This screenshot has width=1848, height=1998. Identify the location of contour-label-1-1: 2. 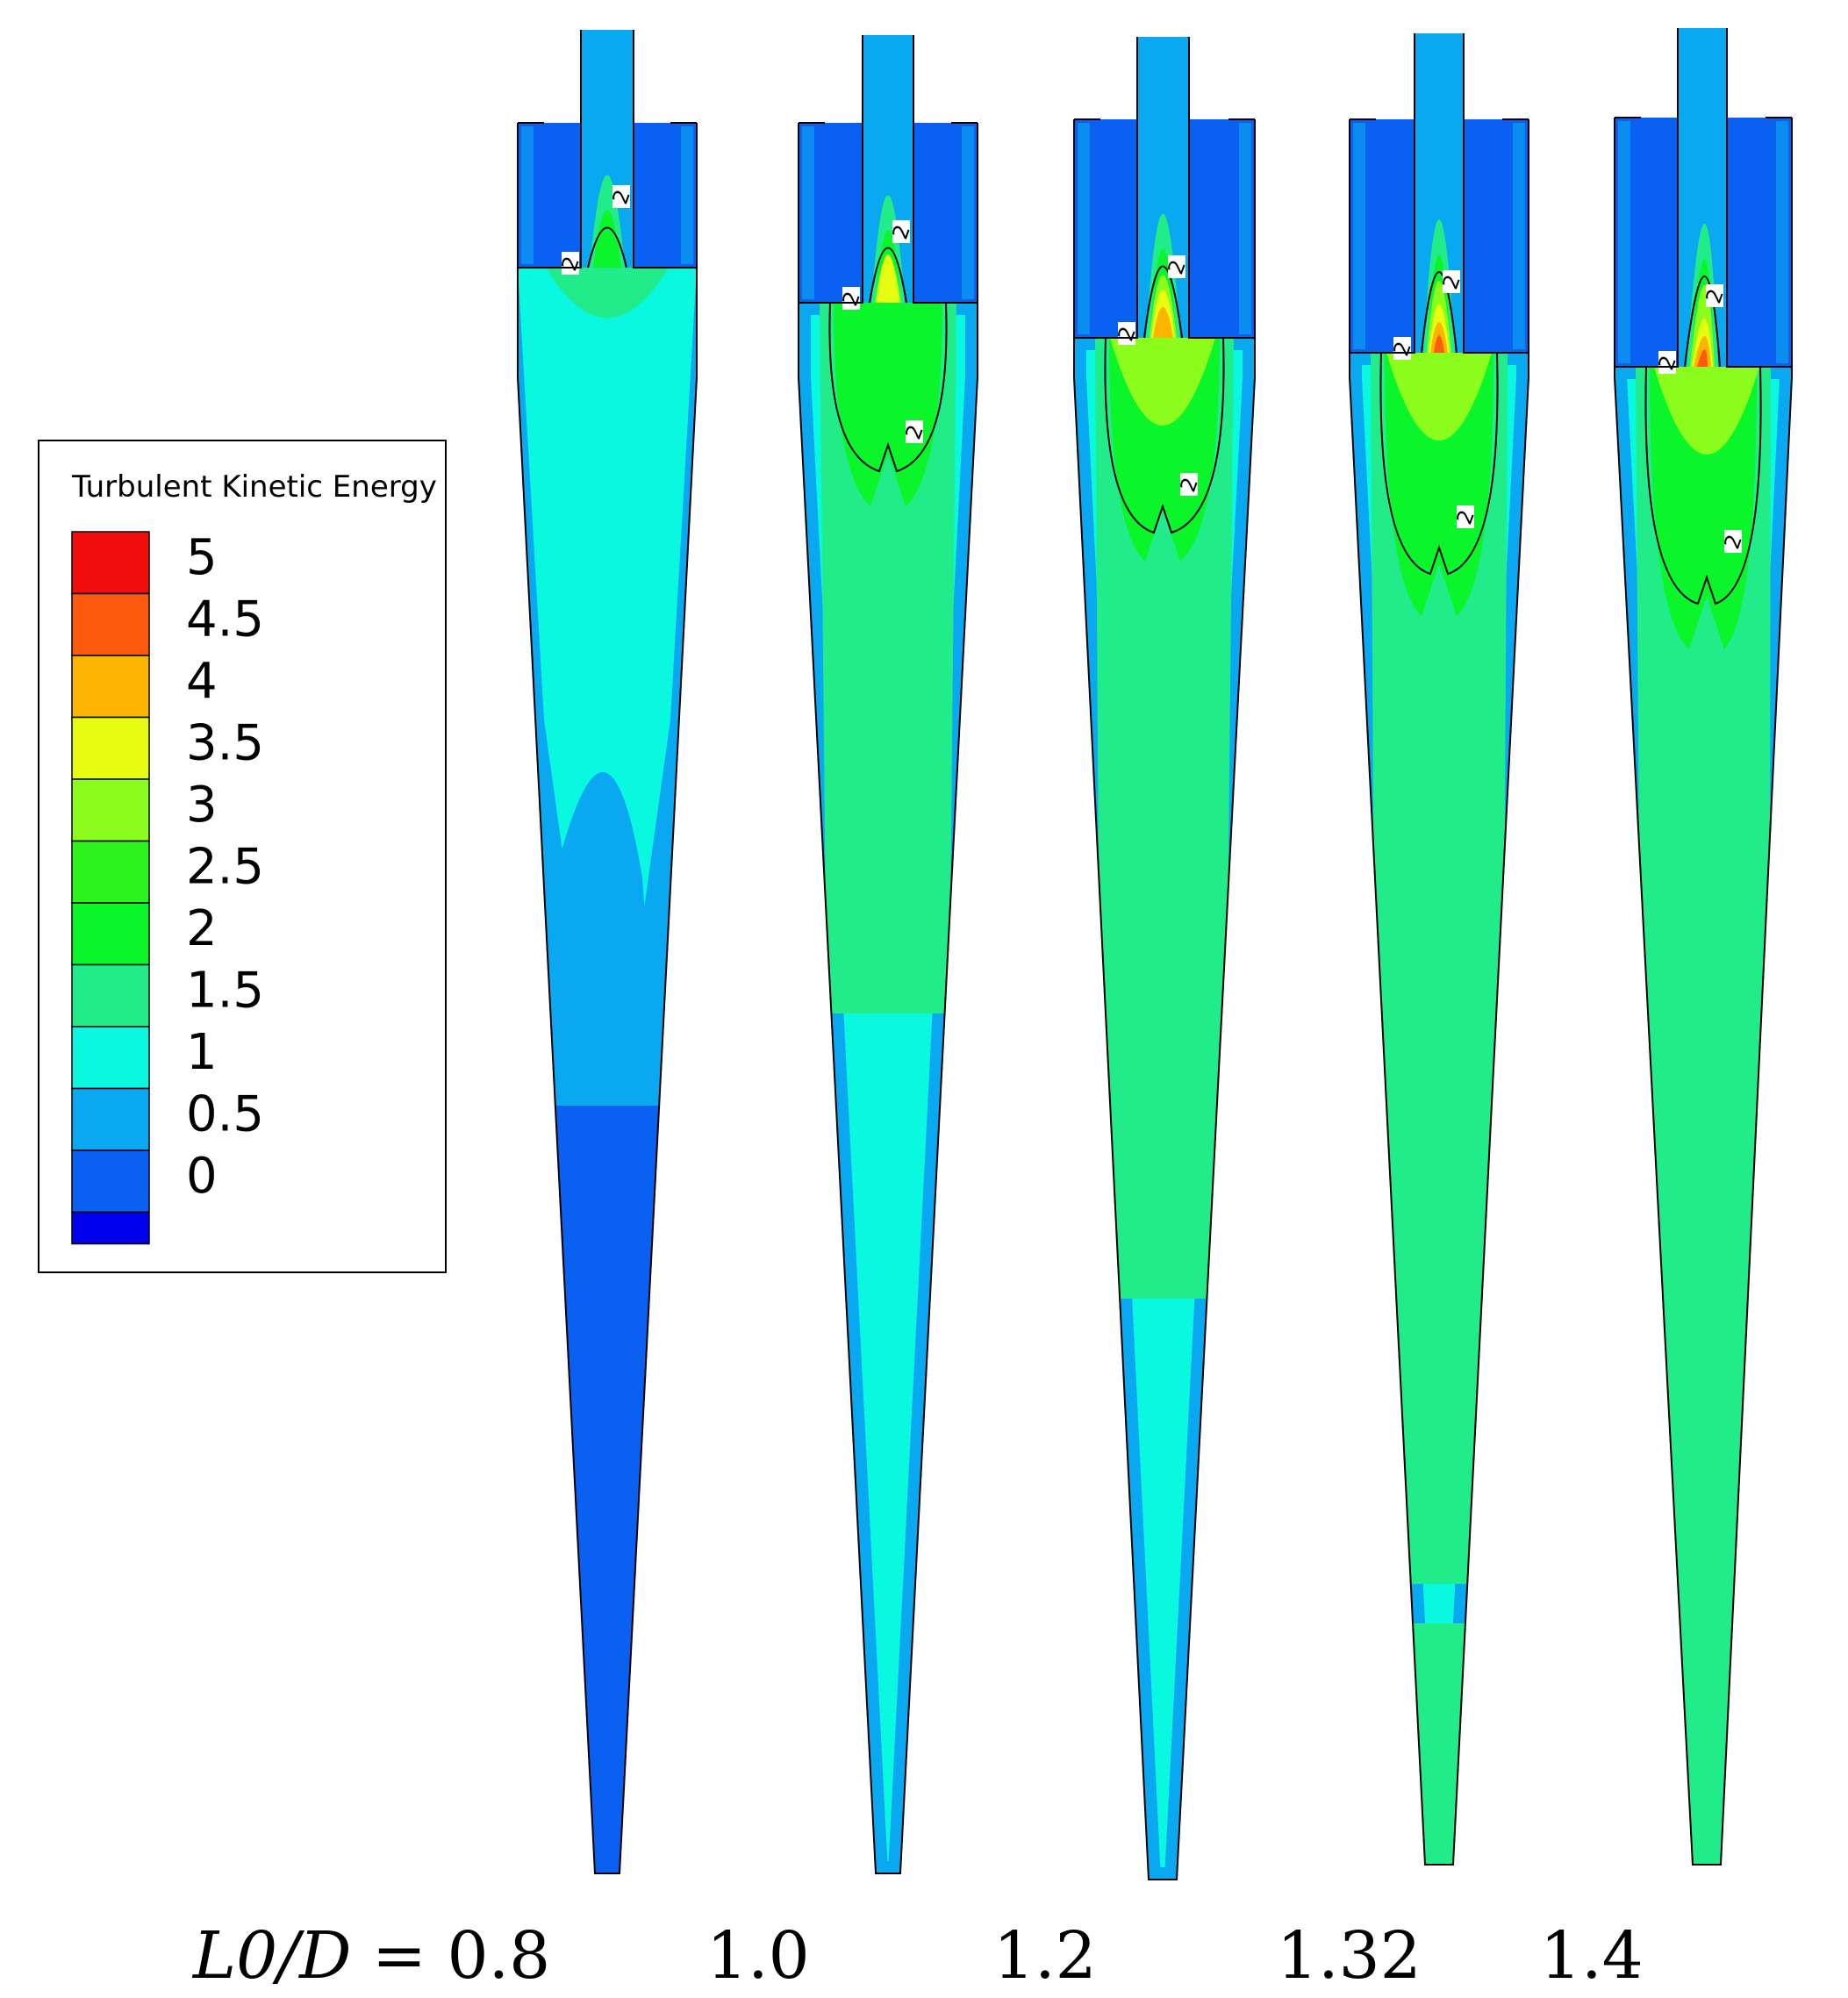
(851, 298).